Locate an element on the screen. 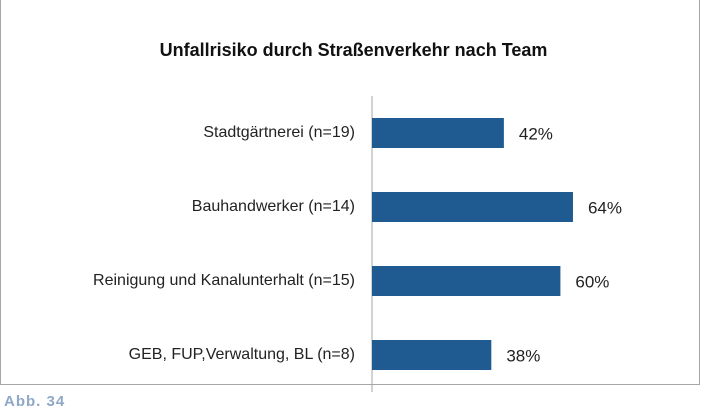 Image resolution: width=707 pixels, height=419 pixels. value-label: 38% is located at coordinates (523, 355).